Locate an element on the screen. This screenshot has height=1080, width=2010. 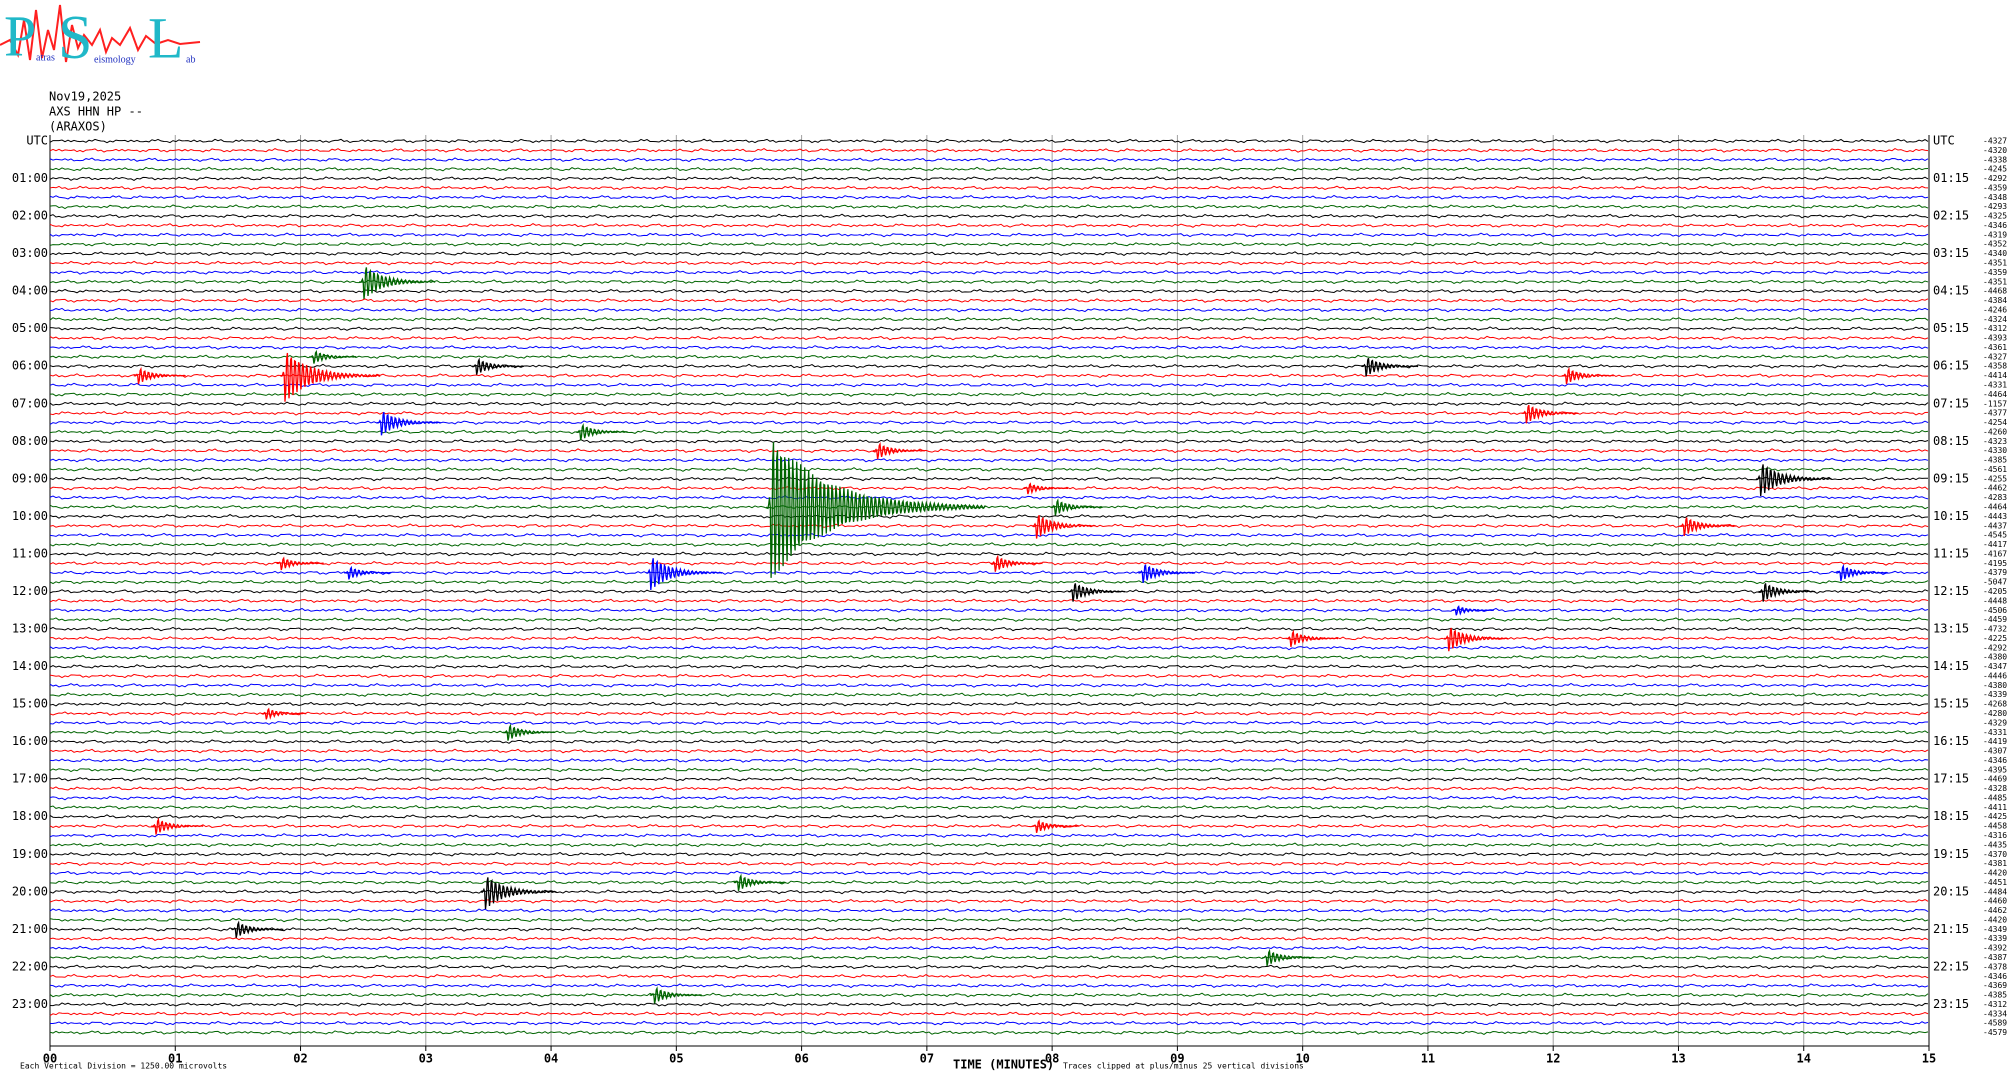
offset-label: -4260 is located at coordinates (1995, 431).